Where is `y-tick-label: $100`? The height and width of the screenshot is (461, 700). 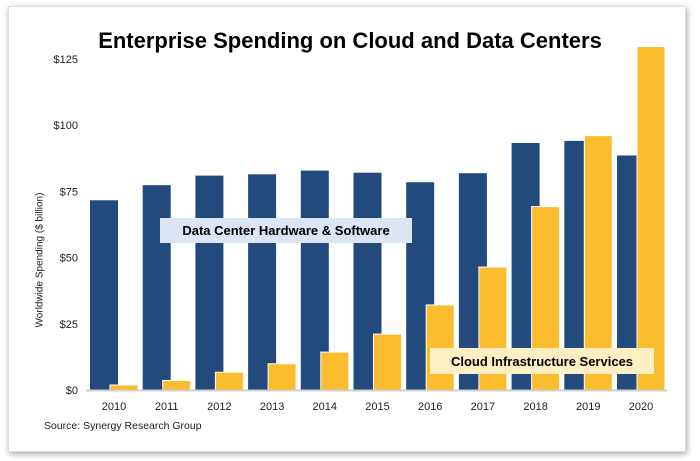
y-tick-label: $100 is located at coordinates (66, 126).